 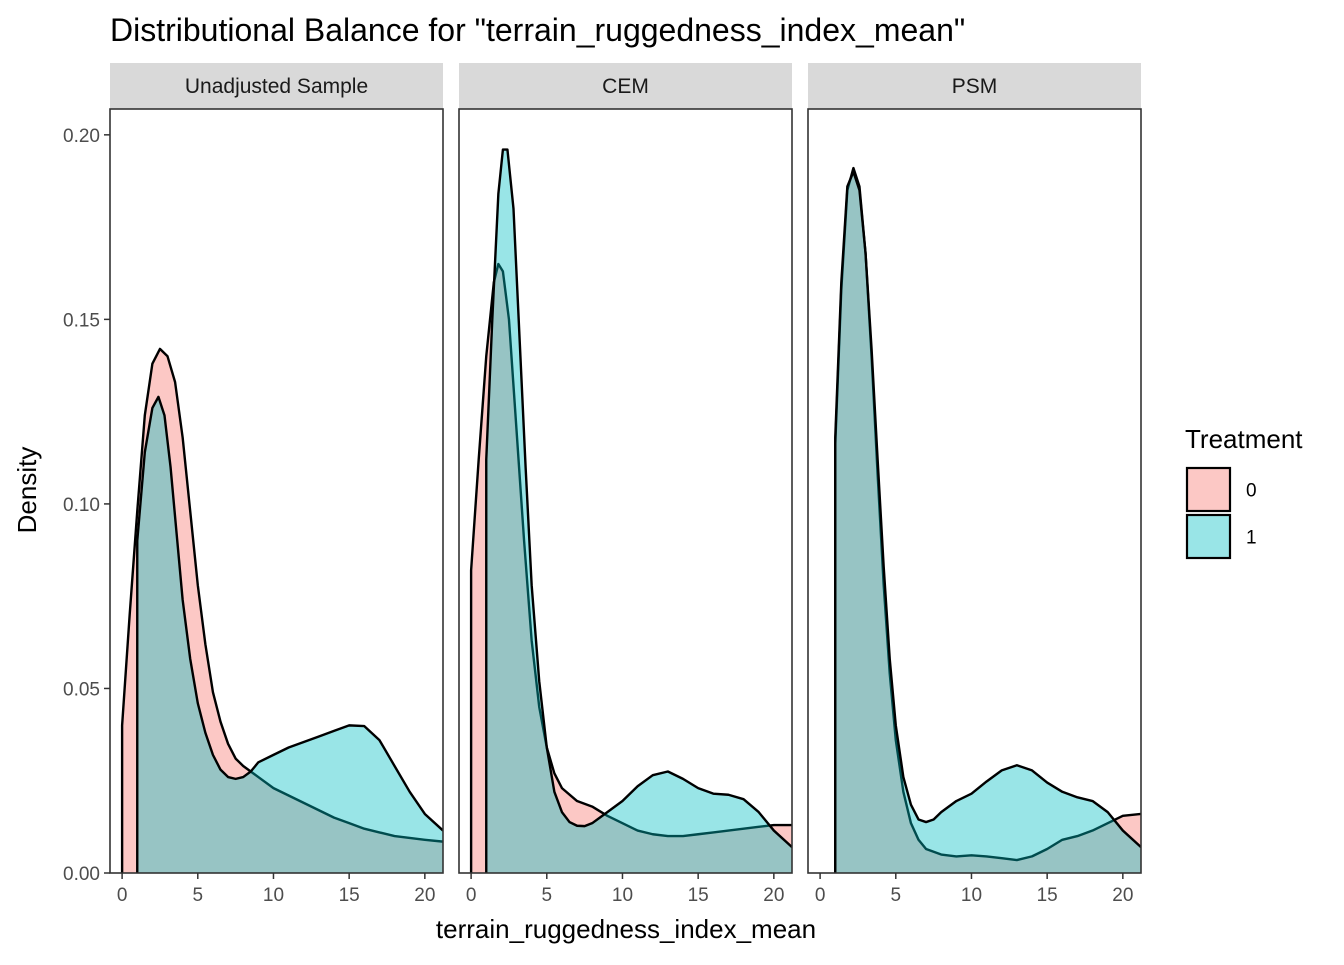 I want to click on y-tick-label: 0.20, so click(x=81, y=136).